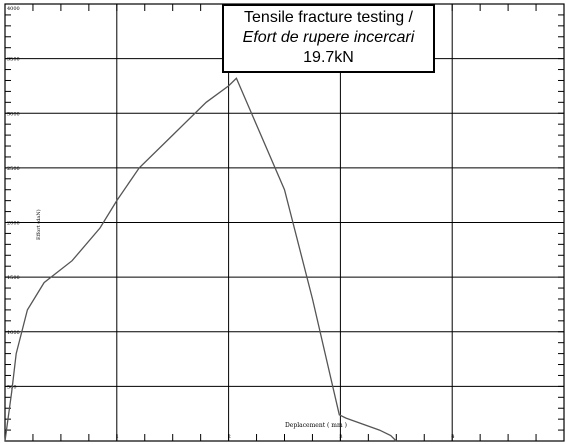  I want to click on annotation-line-2: Efort de rupere incercari, so click(328, 37).